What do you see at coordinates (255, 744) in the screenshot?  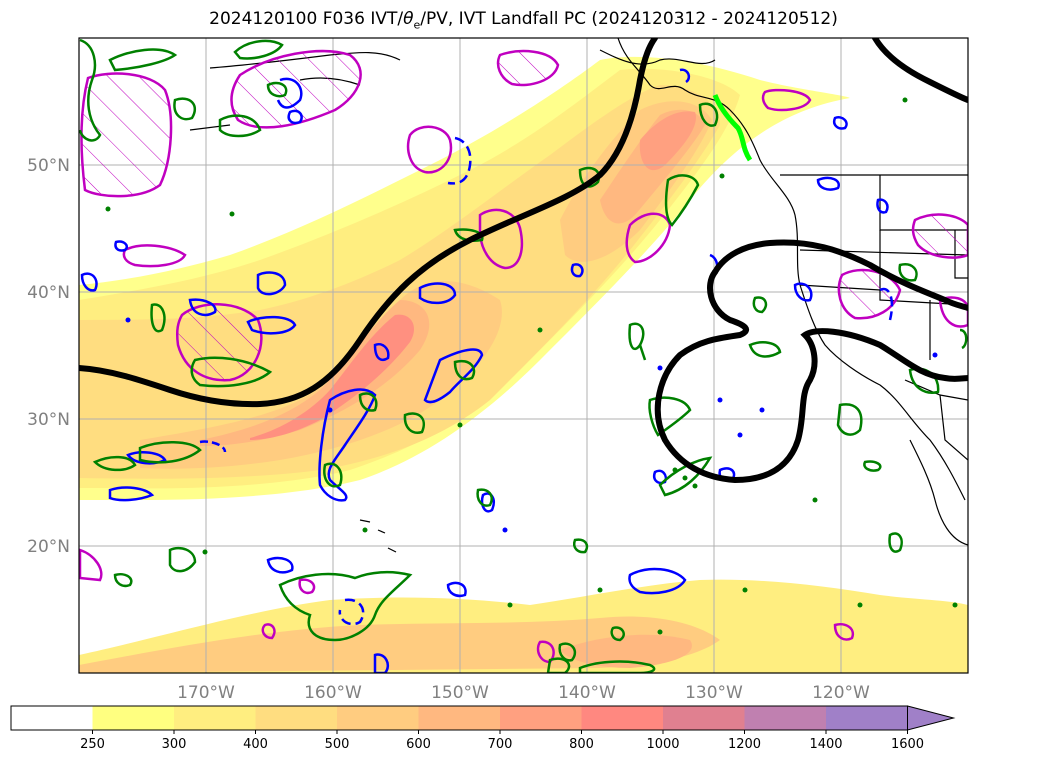 I see `colorbar-tick-label: 400` at bounding box center [255, 744].